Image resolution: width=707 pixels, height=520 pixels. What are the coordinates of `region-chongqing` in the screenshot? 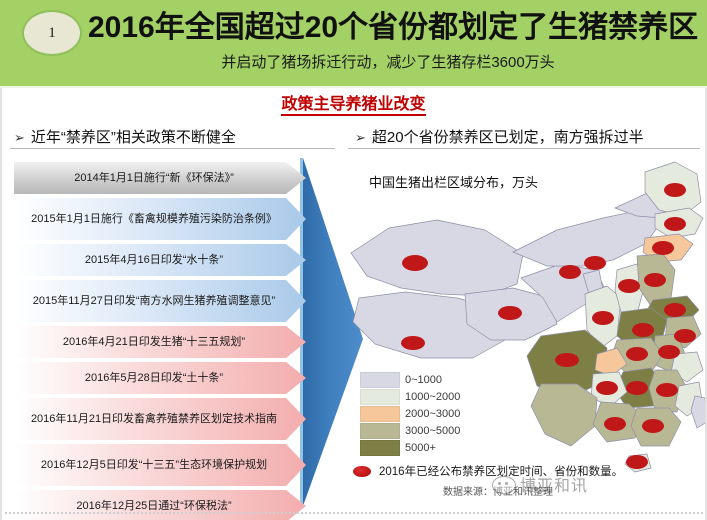 It's located at (611, 362).